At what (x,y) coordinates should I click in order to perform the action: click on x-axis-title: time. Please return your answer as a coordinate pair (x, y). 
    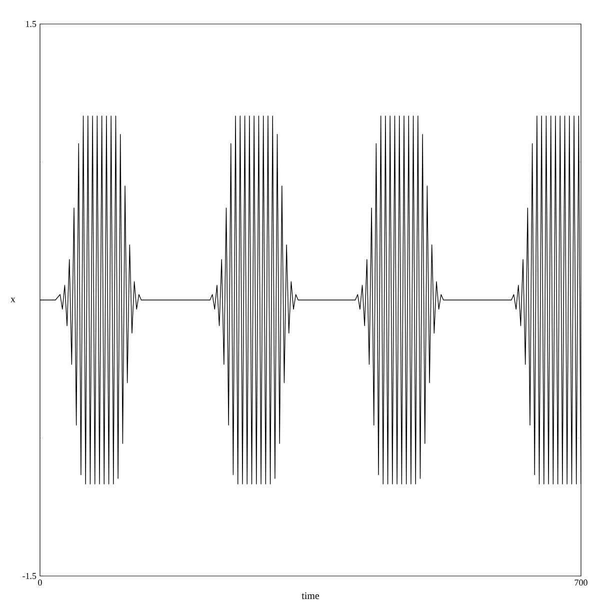
    Looking at the image, I should click on (310, 596).